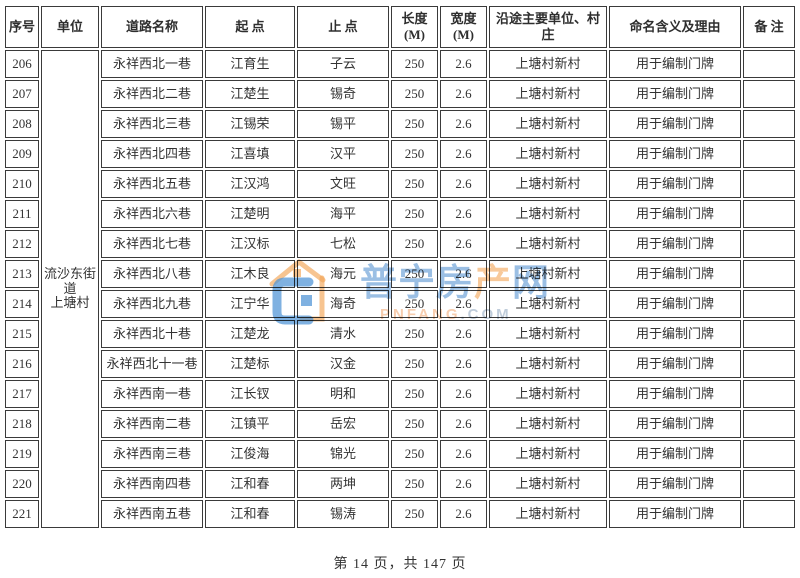 The image size is (800, 578). Describe the element at coordinates (152, 424) in the screenshot. I see `road-name-cell: 永祥西南二巷` at that location.